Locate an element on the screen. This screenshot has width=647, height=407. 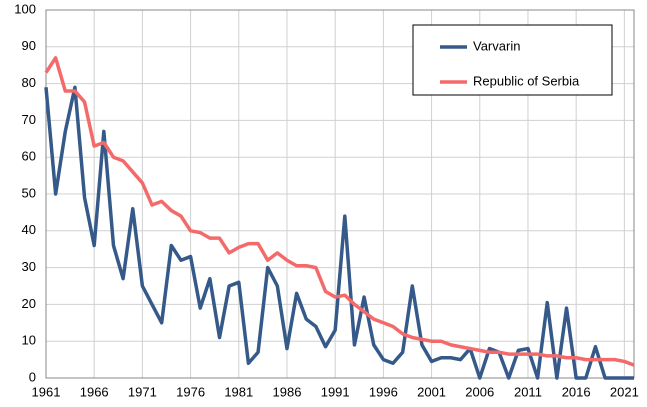
x-tick-label: 1966 is located at coordinates (94, 391).